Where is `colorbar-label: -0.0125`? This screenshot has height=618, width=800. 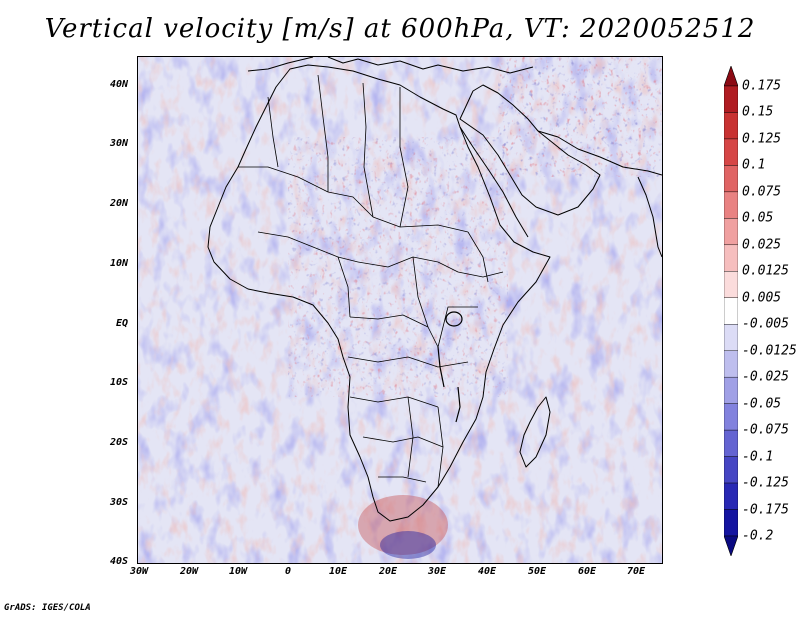
colorbar-label: -0.0125 is located at coordinates (769, 351).